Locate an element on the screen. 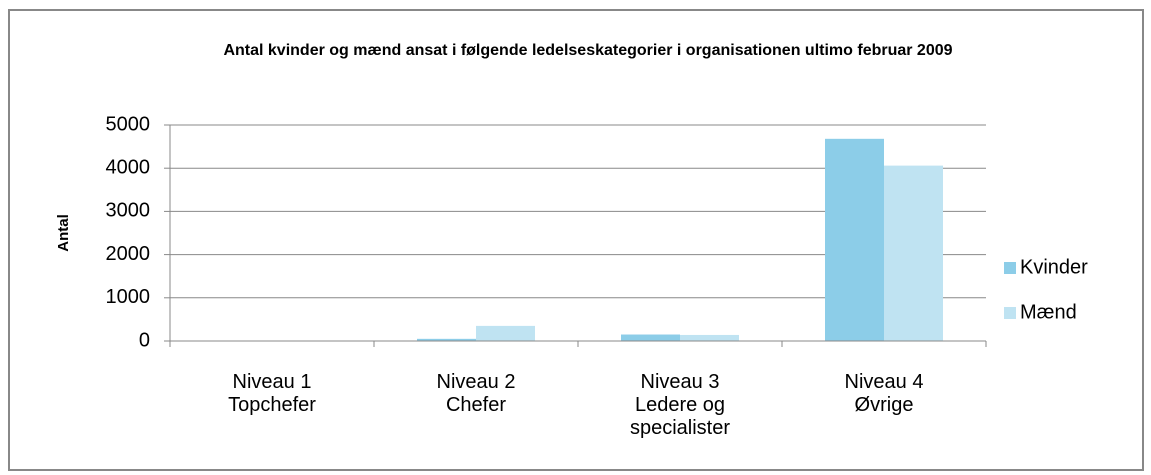 The width and height of the screenshot is (1151, 475). y-tick-label: 2000 is located at coordinates (128, 254).